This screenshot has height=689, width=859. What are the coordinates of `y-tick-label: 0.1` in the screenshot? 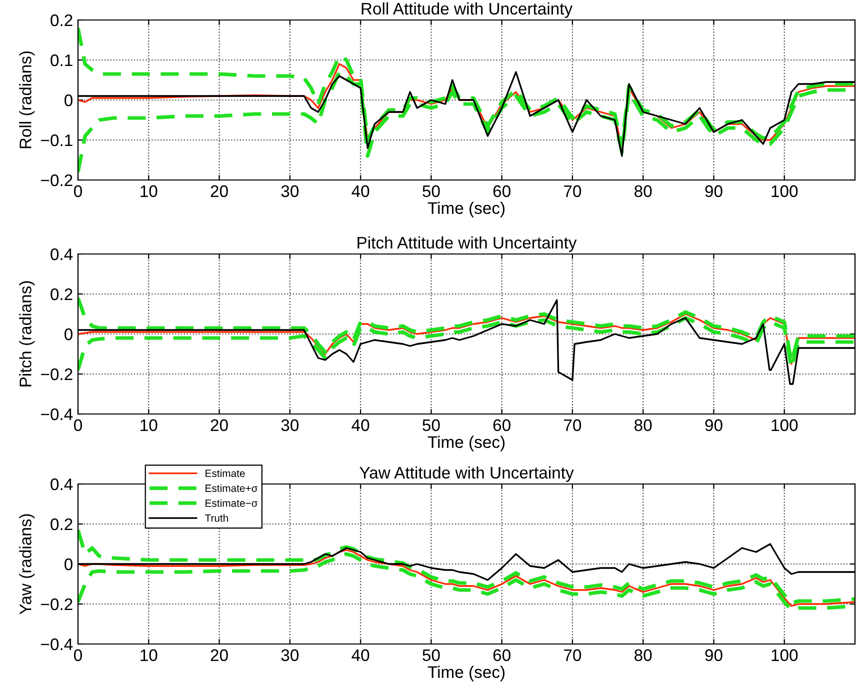 It's located at (61, 60).